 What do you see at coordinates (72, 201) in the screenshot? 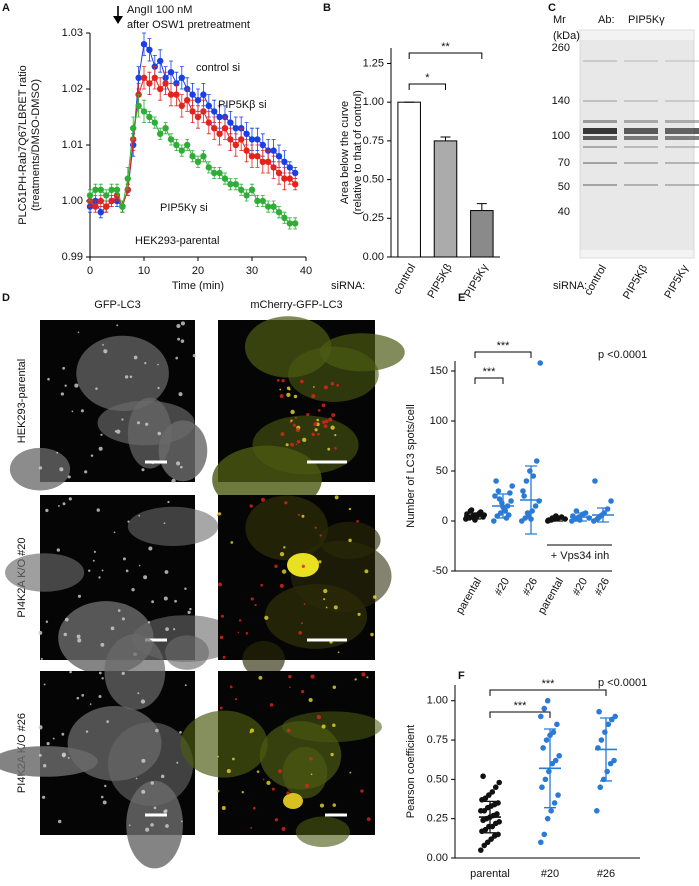
I see `y-tick-label: 1.00` at bounding box center [72, 201].